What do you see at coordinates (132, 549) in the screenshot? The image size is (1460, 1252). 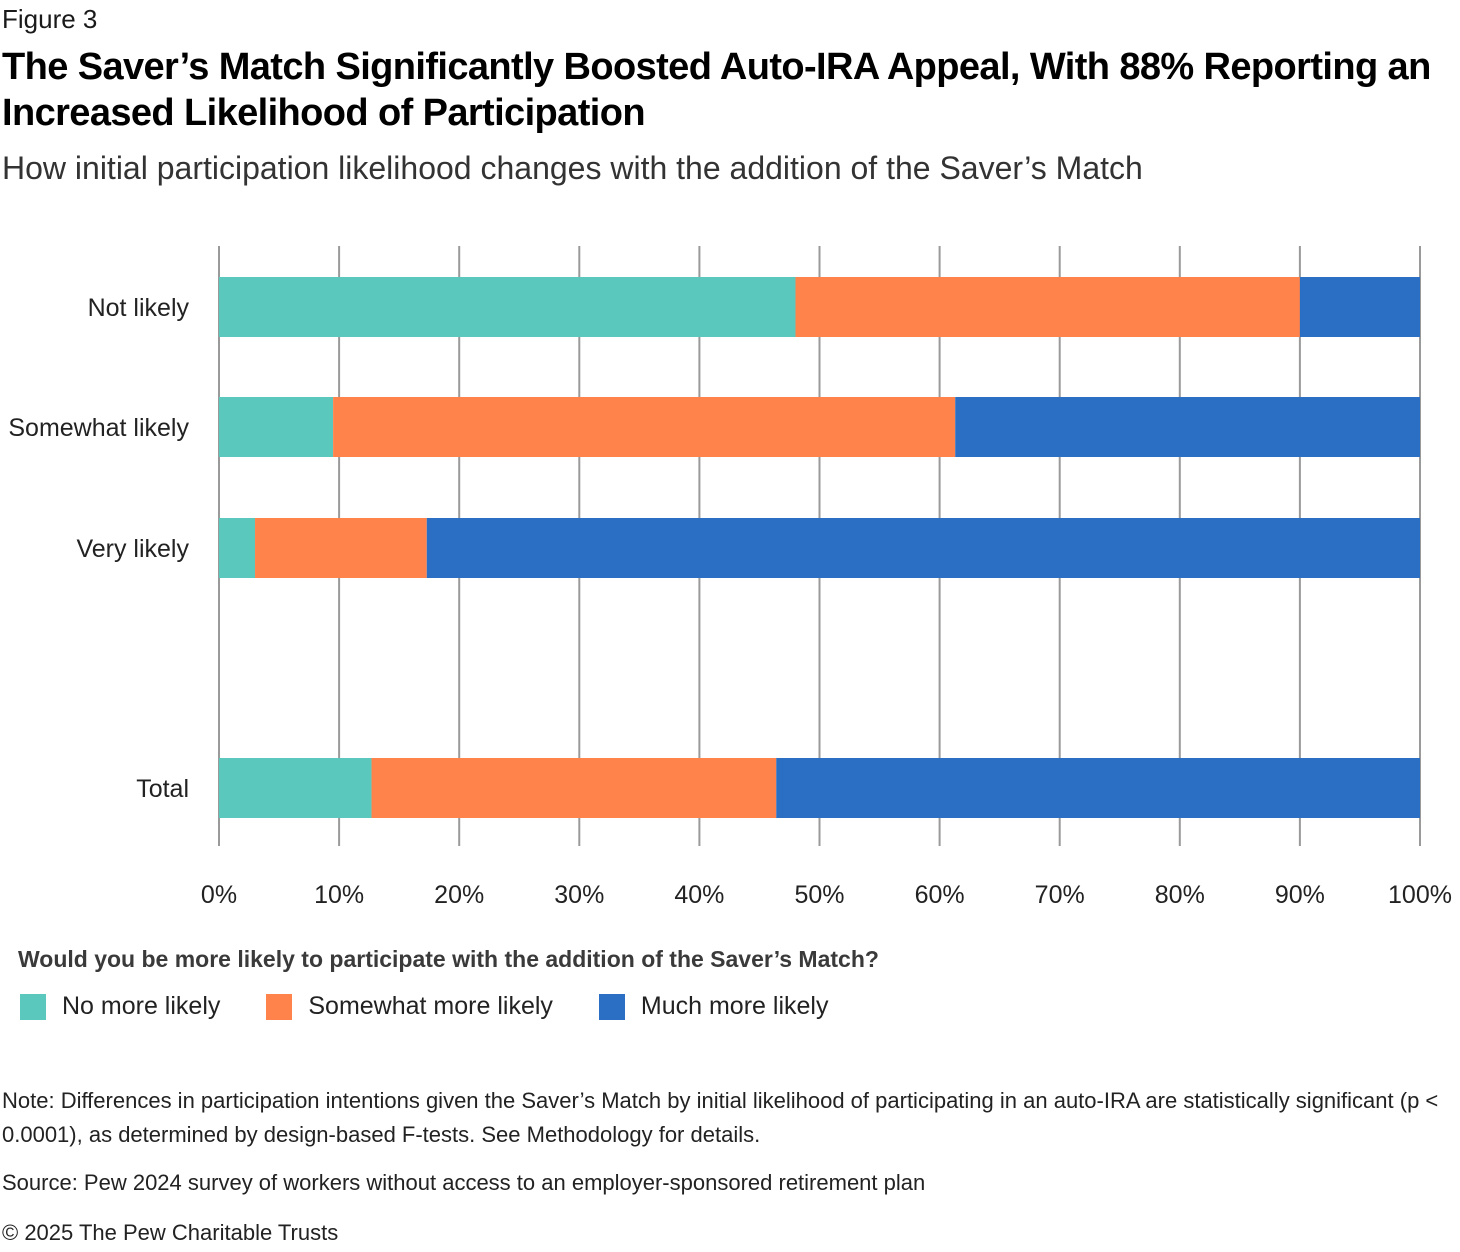 I see `category-label: Very likely` at bounding box center [132, 549].